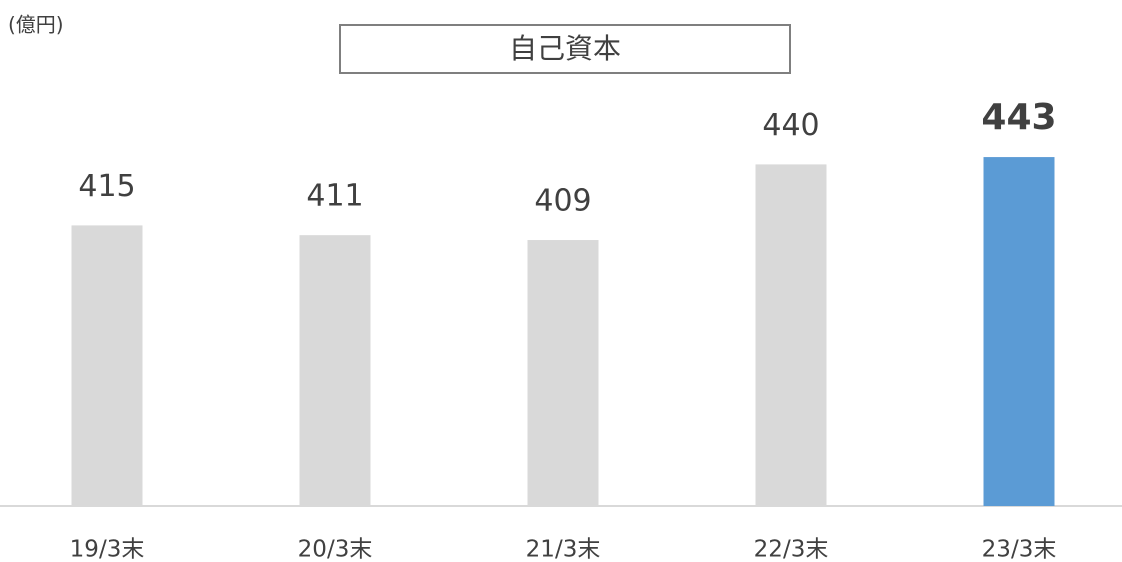 This screenshot has width=1122, height=562. I want to click on value-label: 411, so click(334, 196).